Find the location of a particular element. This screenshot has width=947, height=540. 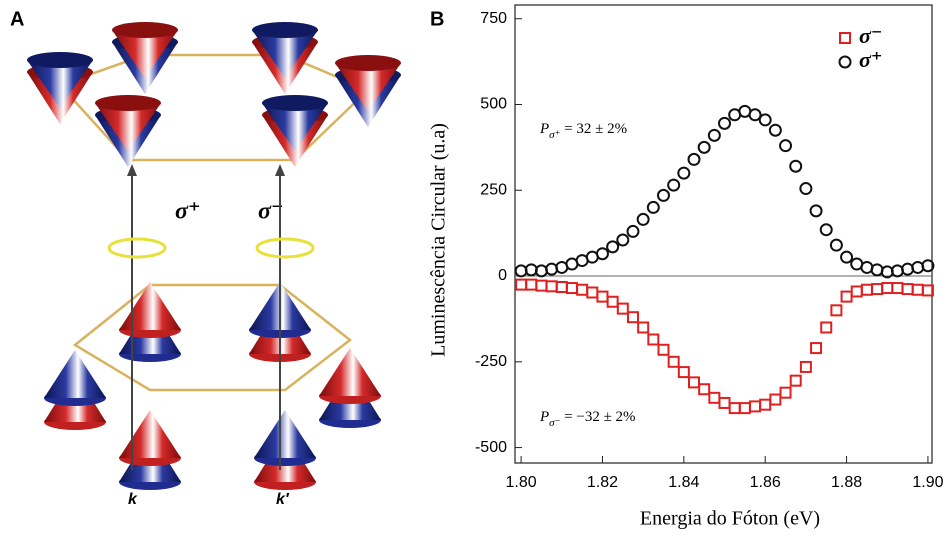

arrow-label: σ⁺ is located at coordinates (188, 212).